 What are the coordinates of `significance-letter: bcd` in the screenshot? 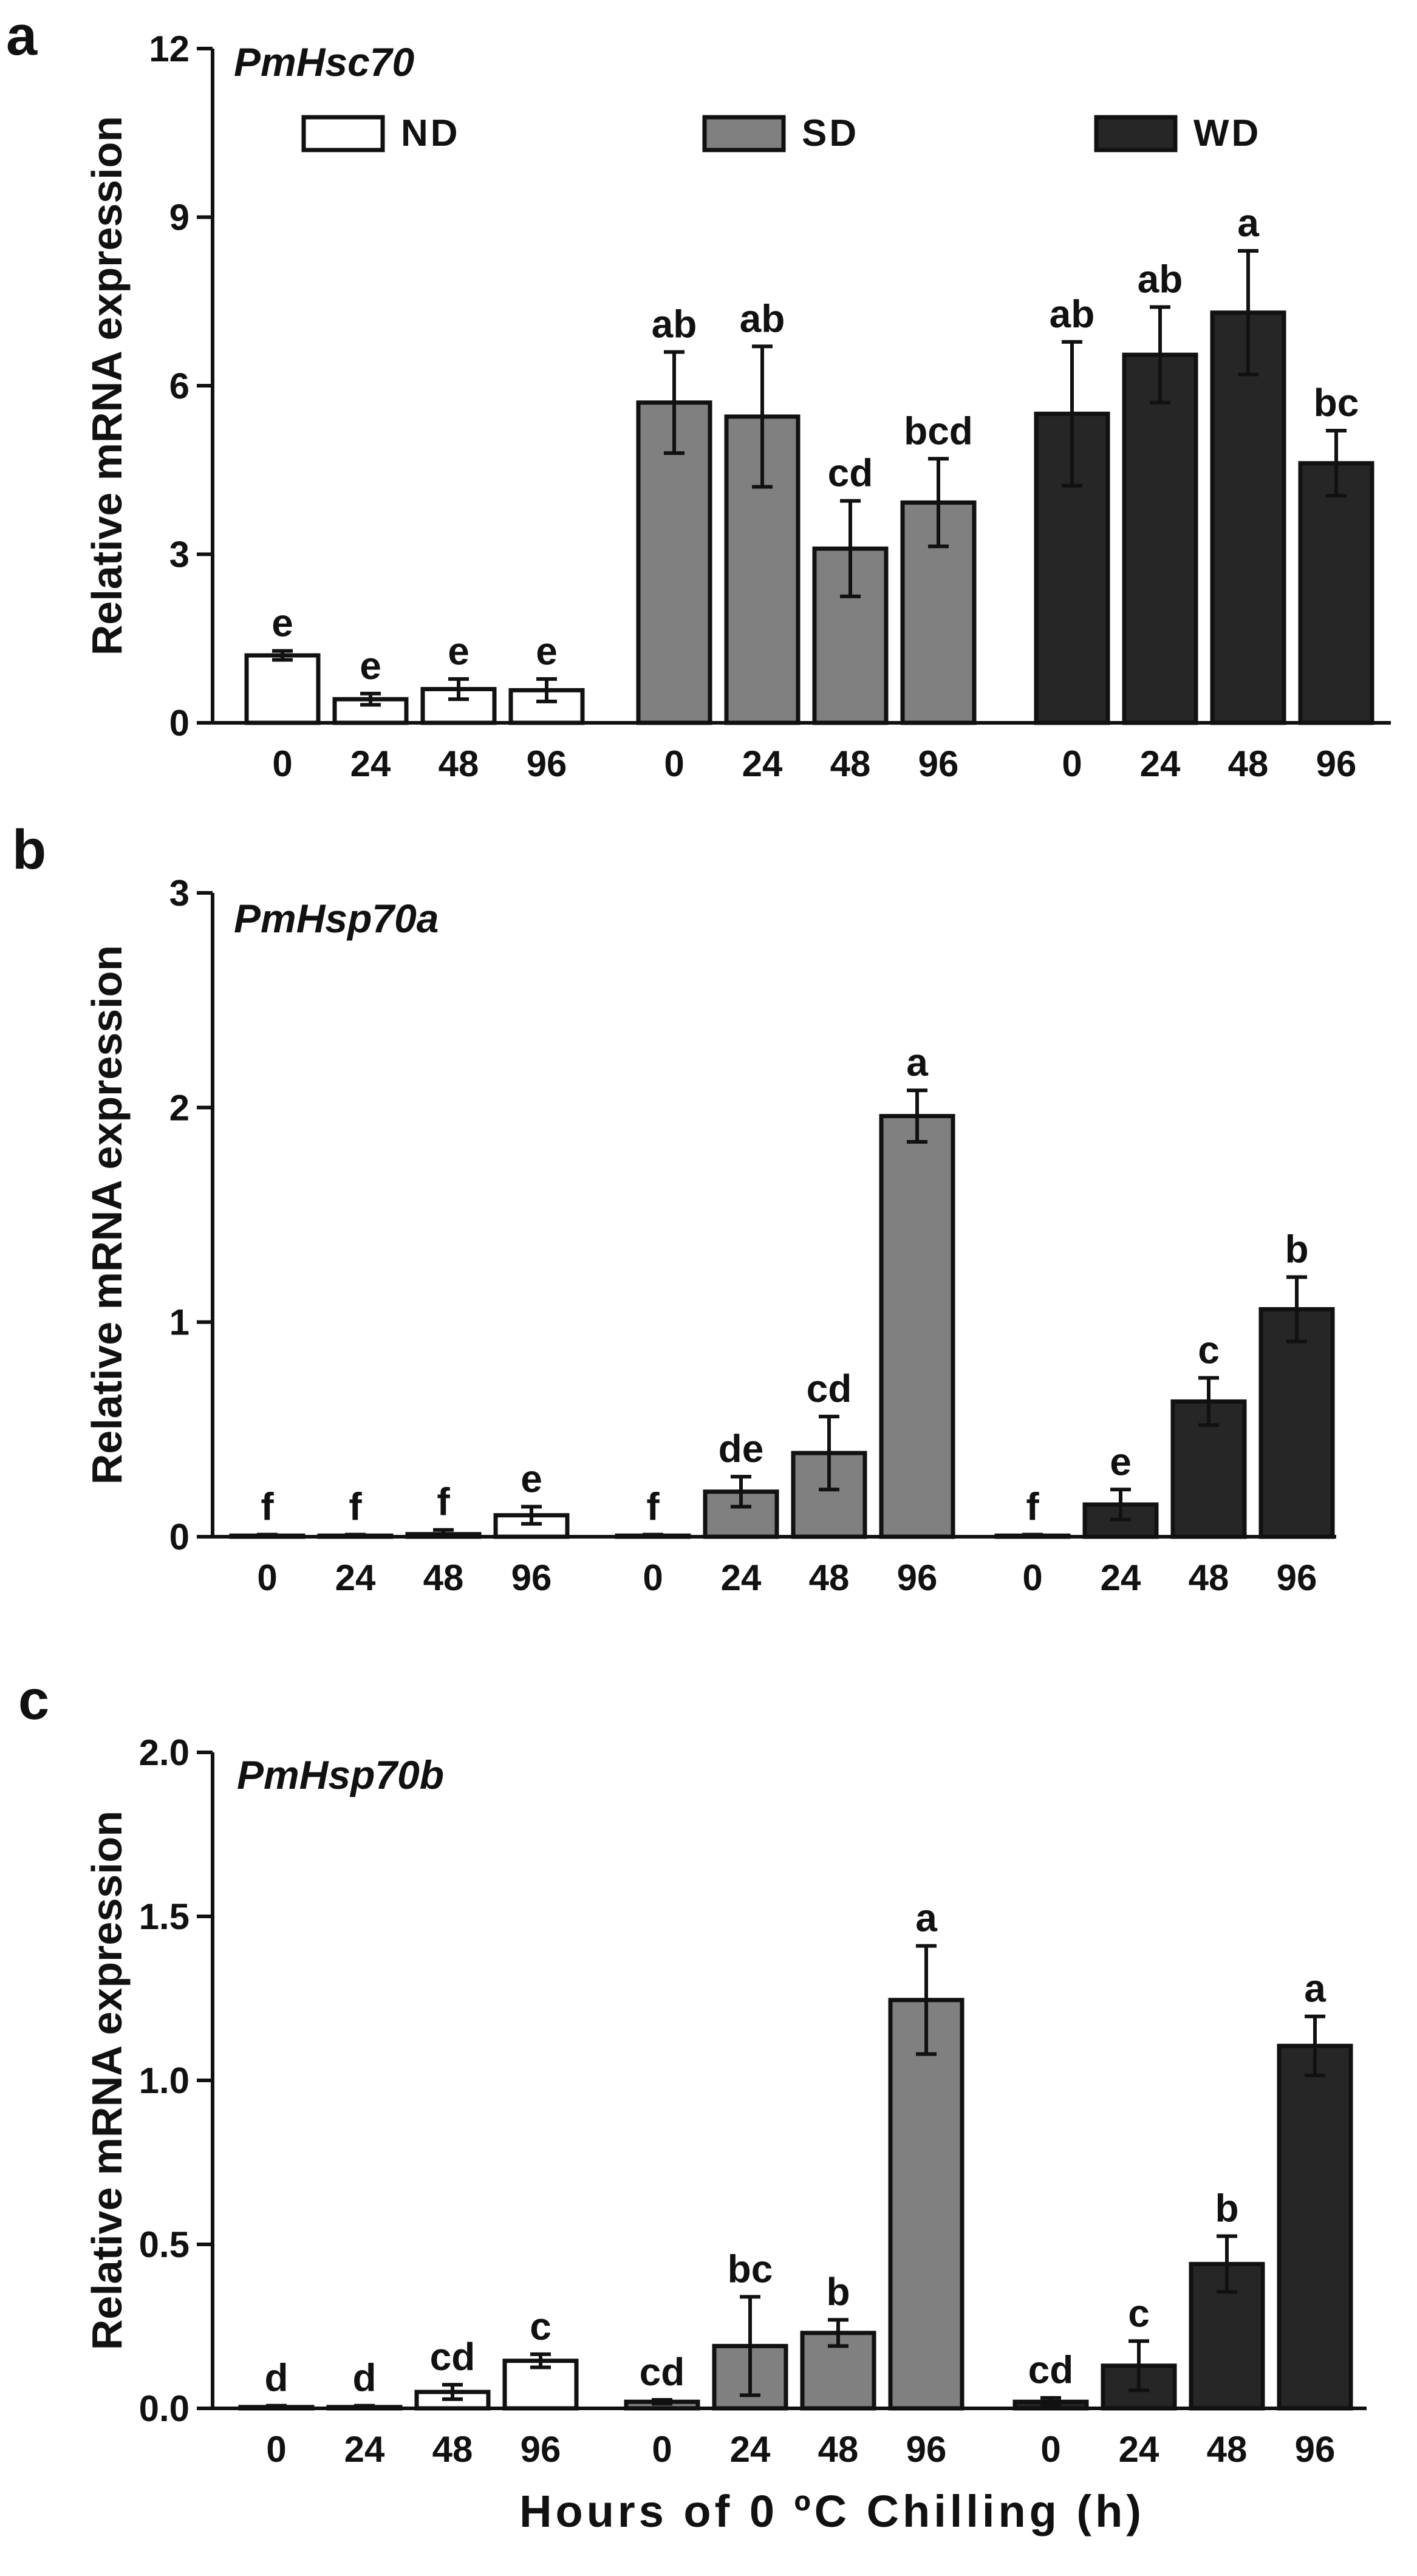 It's located at (939, 431).